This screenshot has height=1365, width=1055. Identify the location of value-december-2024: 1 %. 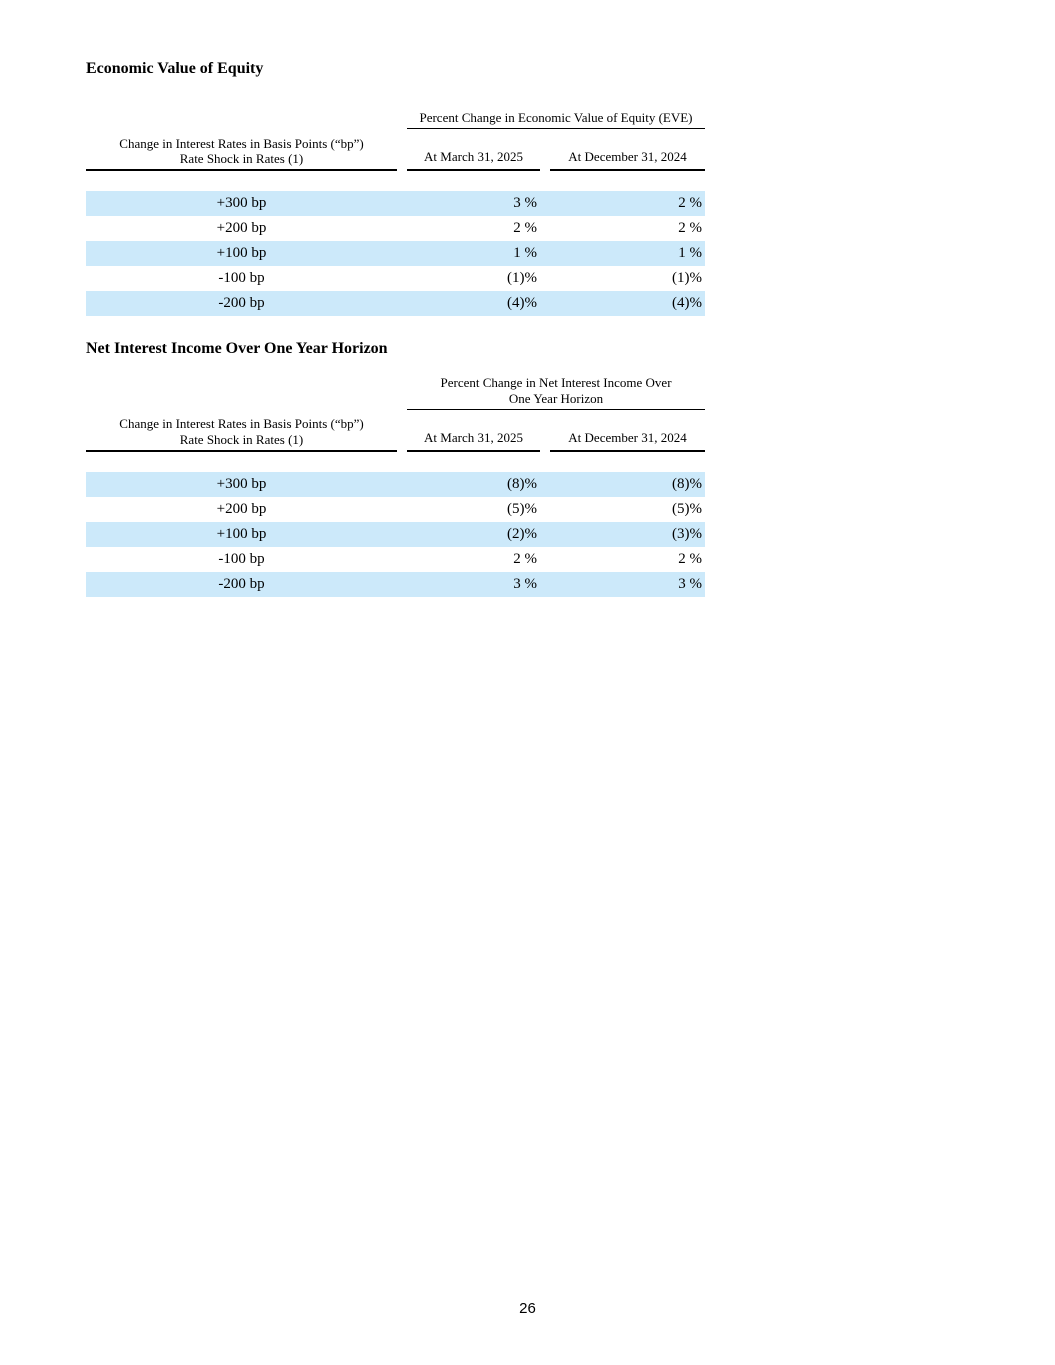
(690, 253).